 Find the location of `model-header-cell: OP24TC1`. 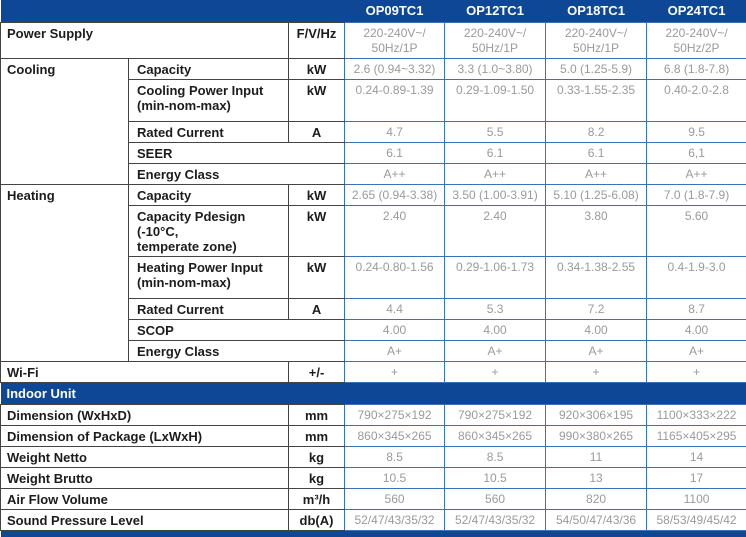

model-header-cell: OP24TC1 is located at coordinates (696, 11).